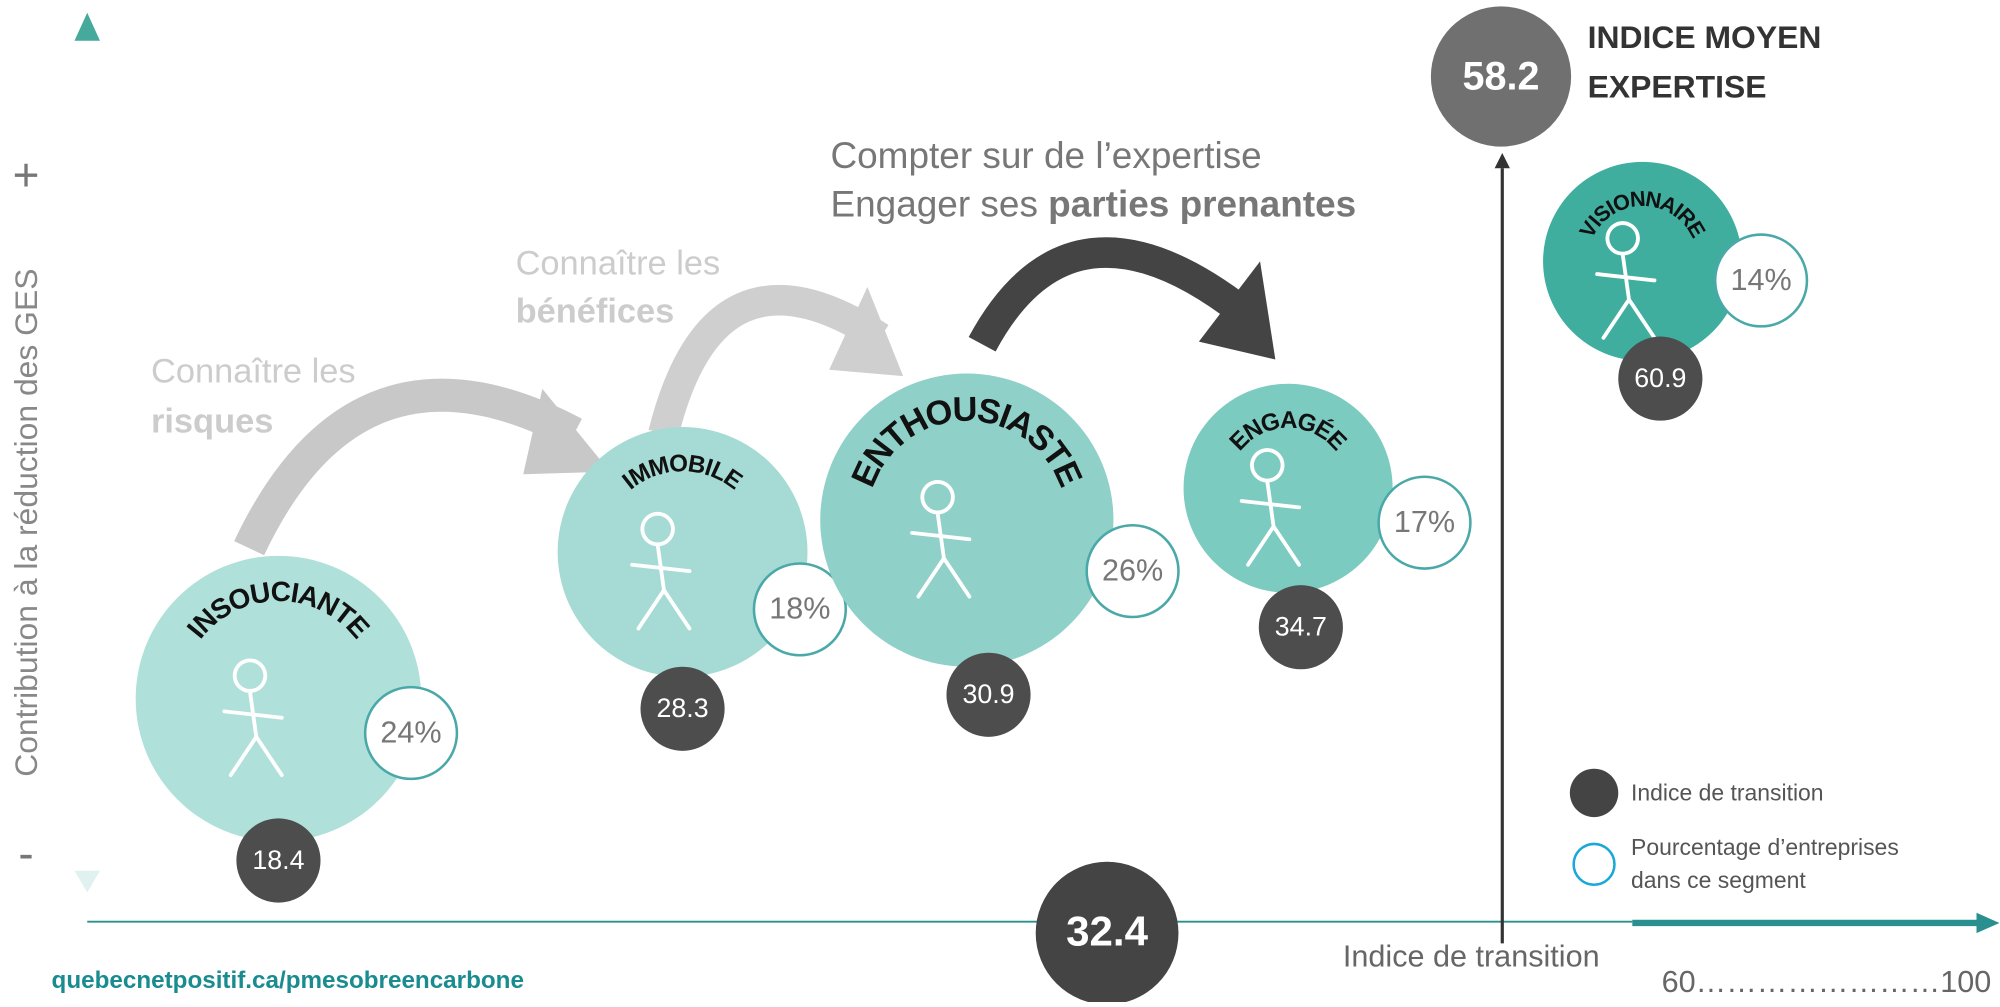 The width and height of the screenshot is (2000, 1007). I want to click on x-axis-range: 60……………………100, so click(1827, 982).